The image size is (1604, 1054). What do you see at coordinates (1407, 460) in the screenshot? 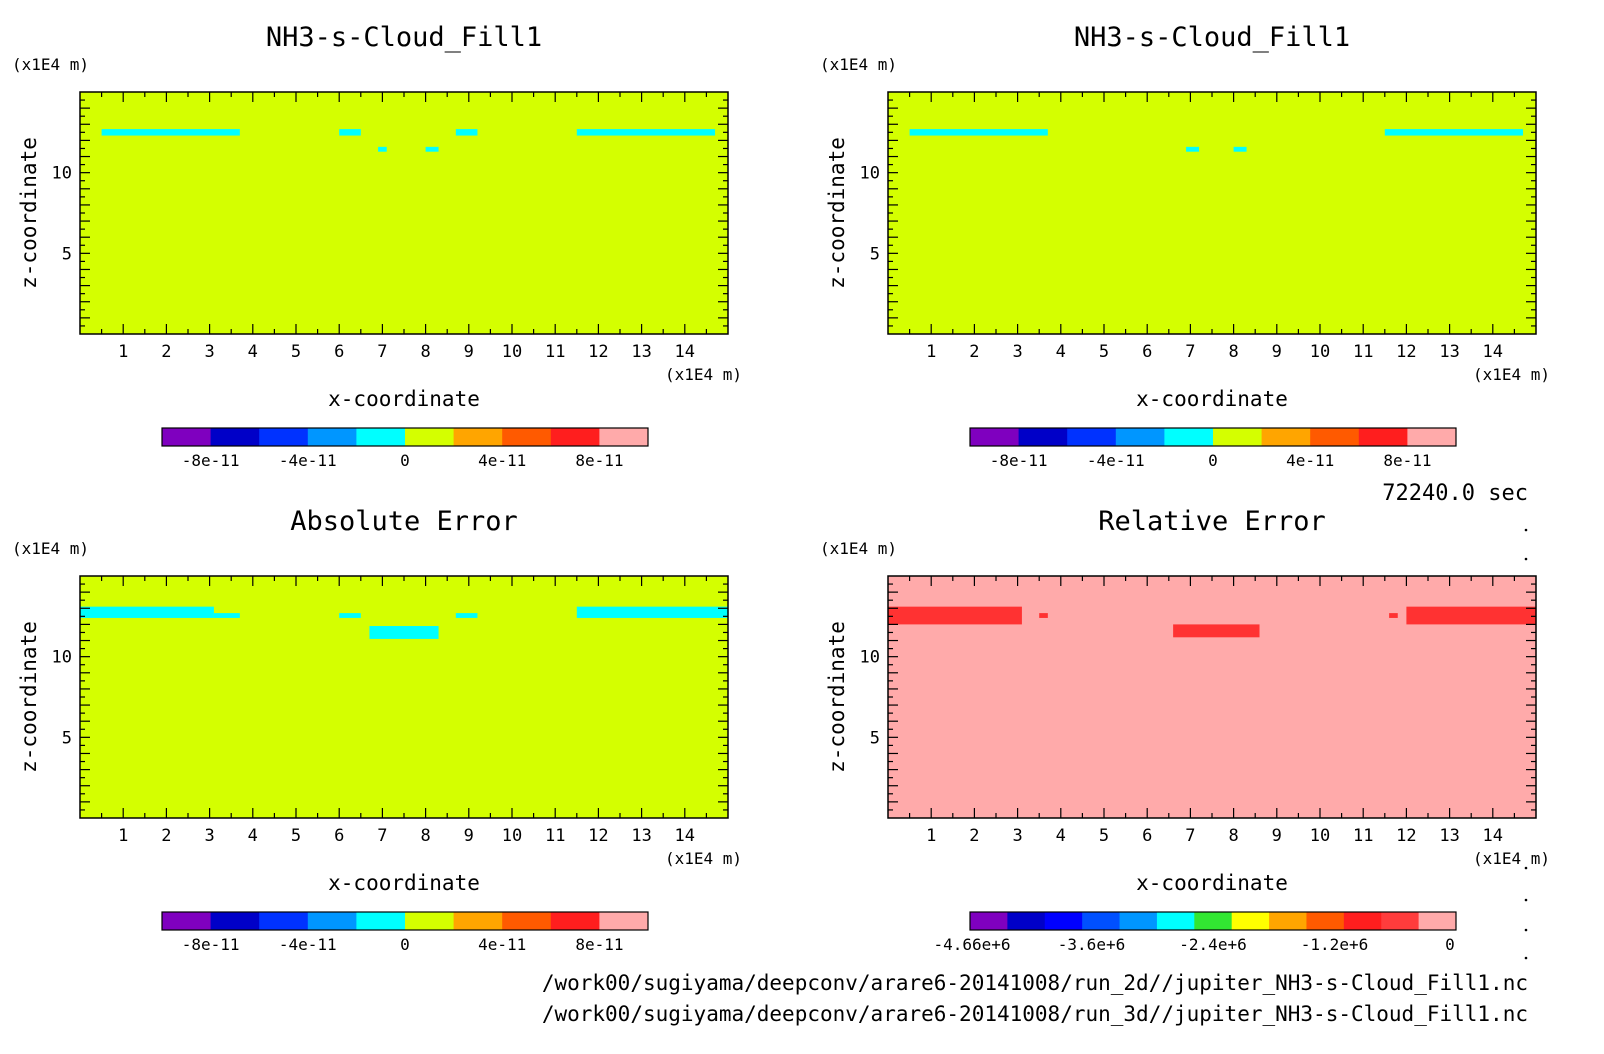
I see `colorbar-label: 8e-11` at bounding box center [1407, 460].